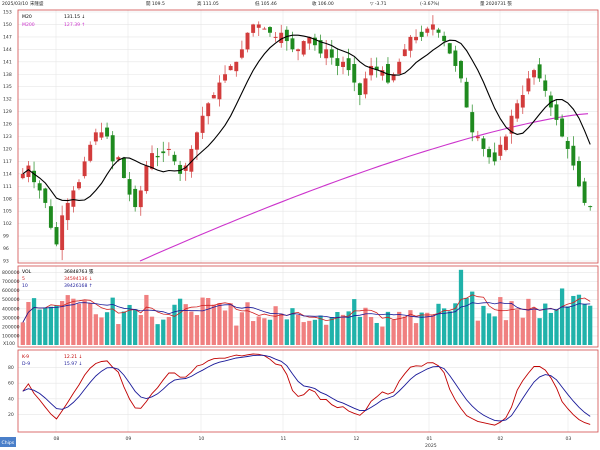 Image resolution: width=600 pixels, height=450 pixels. I want to click on volume-tick-label: 300000, so click(11, 318).